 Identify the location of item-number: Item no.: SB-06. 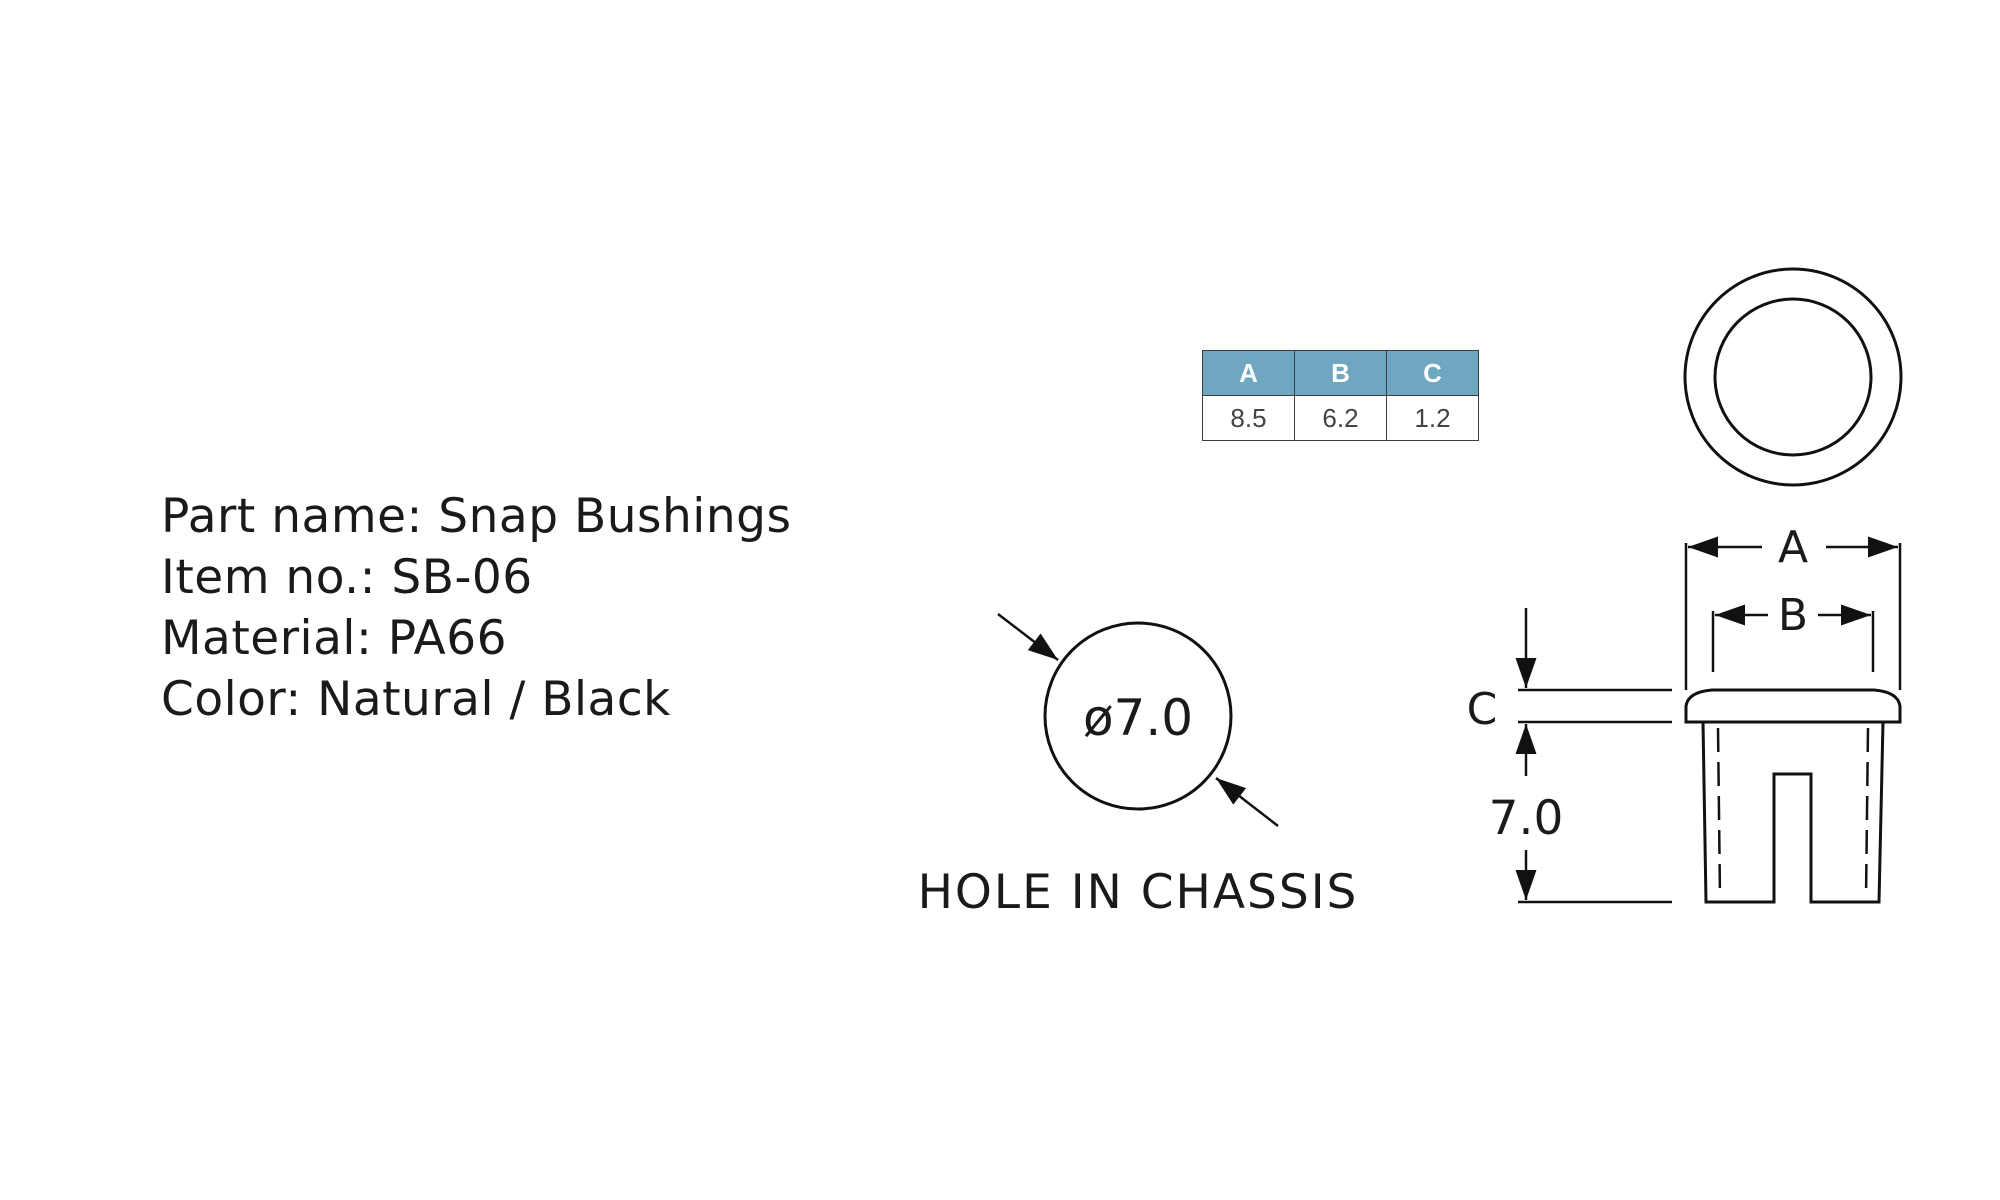
(347, 577).